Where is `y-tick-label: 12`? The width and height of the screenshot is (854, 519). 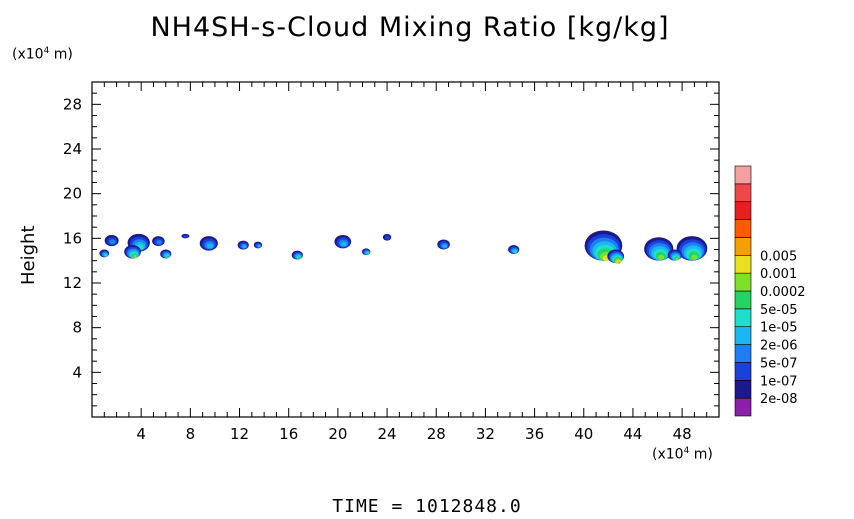
y-tick-label: 12 is located at coordinates (72, 283).